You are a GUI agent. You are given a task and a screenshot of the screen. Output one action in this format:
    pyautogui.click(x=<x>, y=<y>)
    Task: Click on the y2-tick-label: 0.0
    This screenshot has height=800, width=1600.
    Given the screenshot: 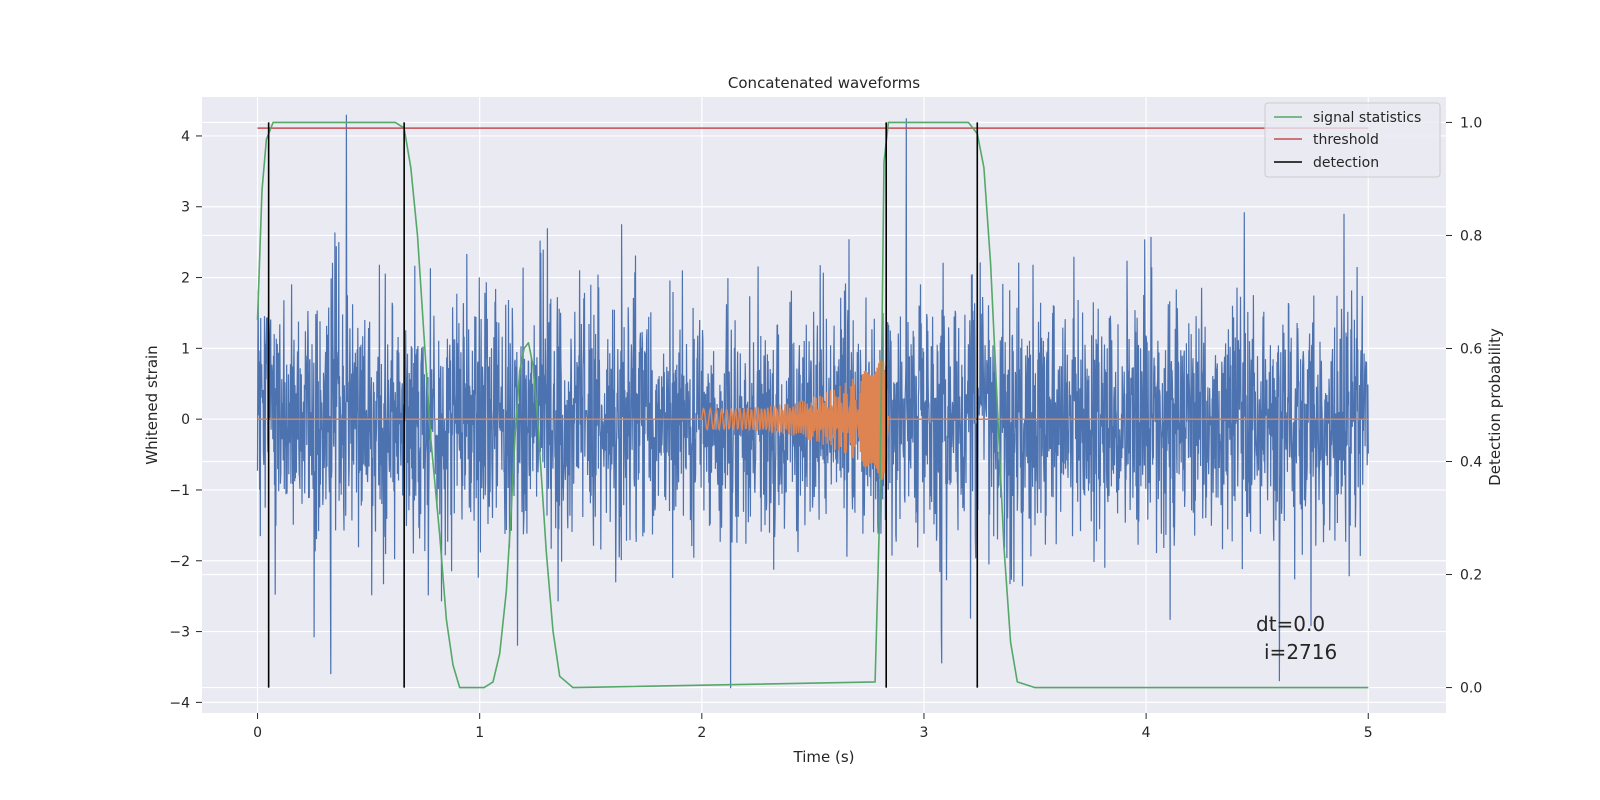 What is the action you would take?
    pyautogui.click(x=1471, y=689)
    